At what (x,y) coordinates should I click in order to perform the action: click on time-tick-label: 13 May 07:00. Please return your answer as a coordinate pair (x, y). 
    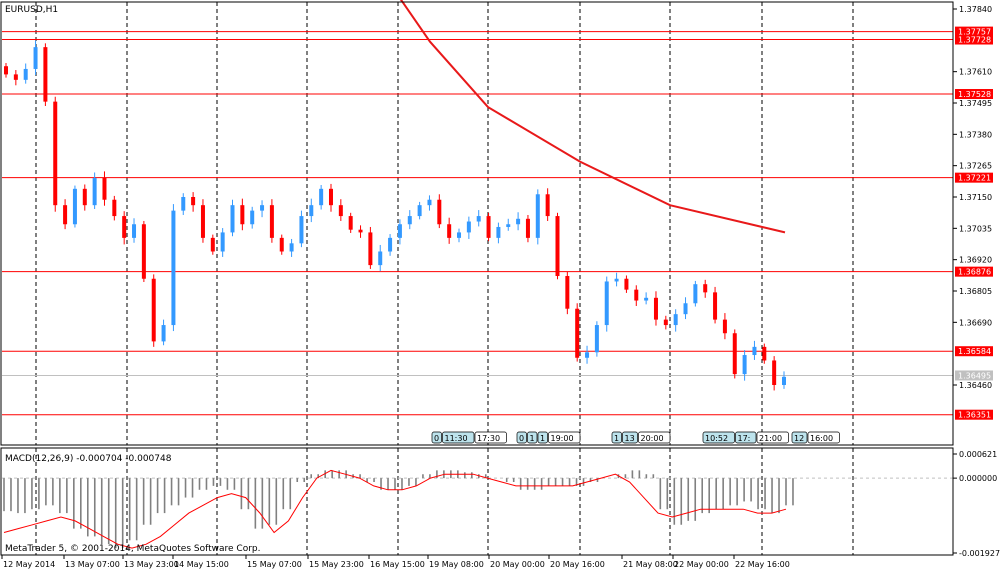
    Looking at the image, I should click on (92, 564).